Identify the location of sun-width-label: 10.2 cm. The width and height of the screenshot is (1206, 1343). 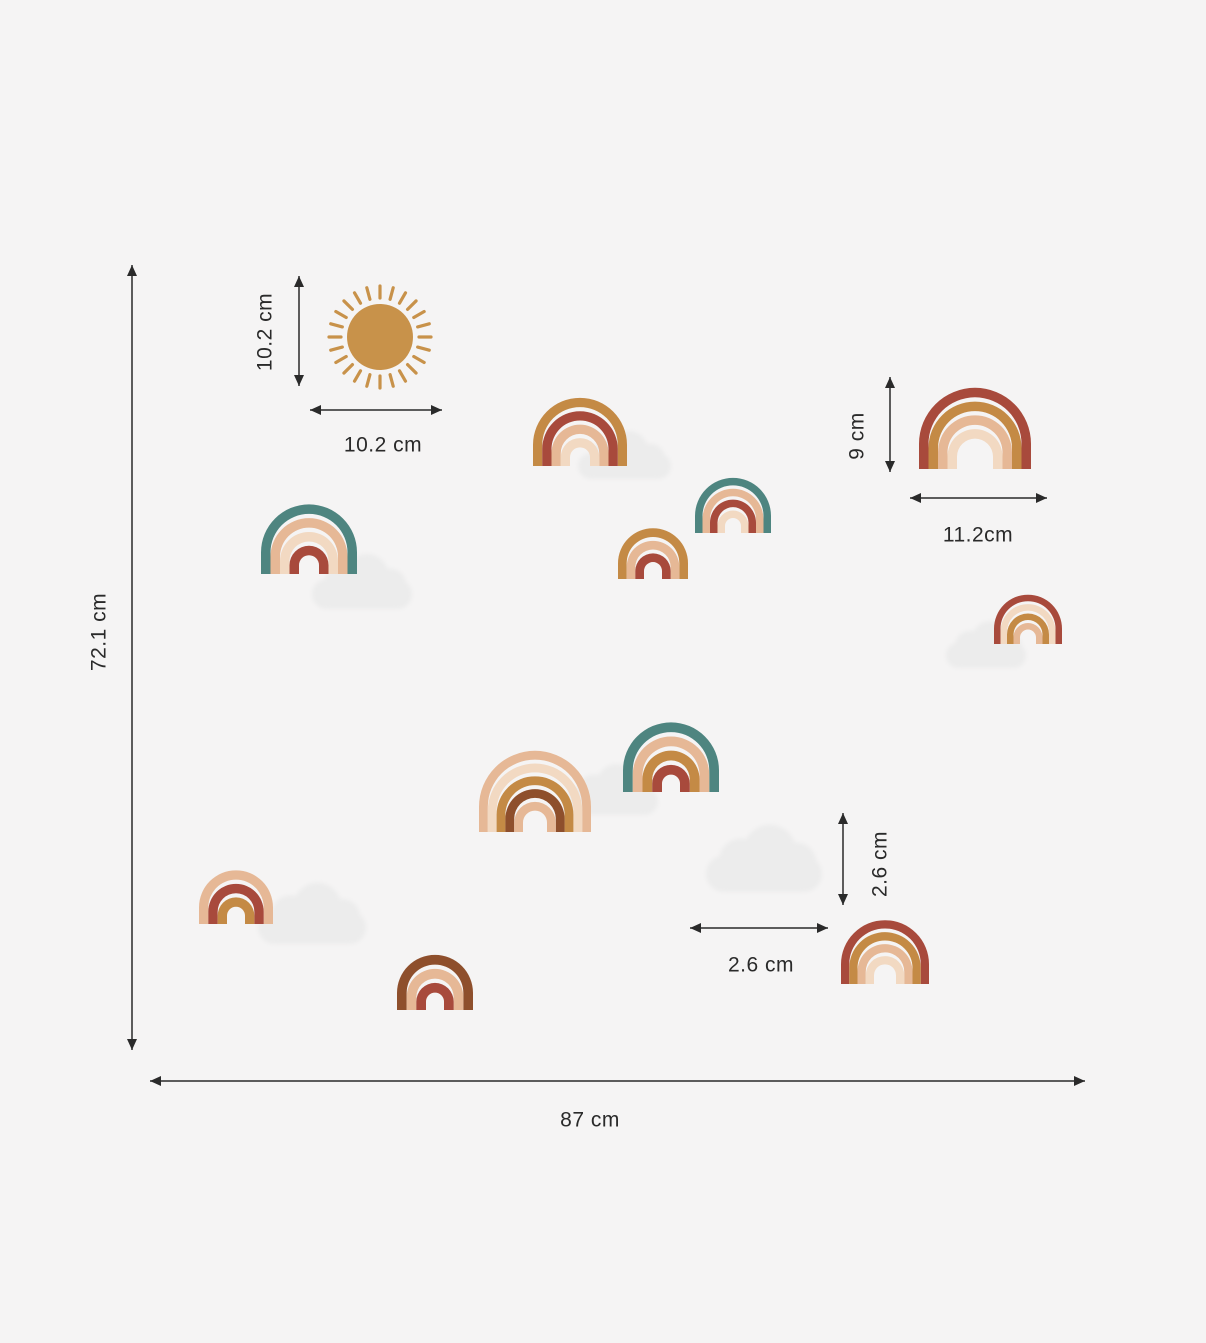
(383, 445).